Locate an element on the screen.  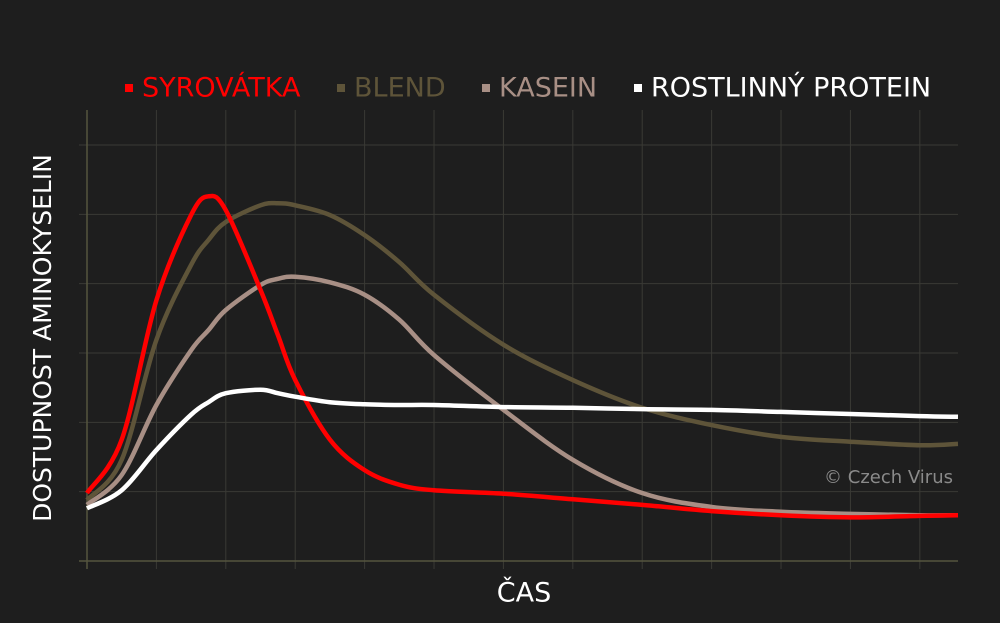
legend-label: KASEIN is located at coordinates (548, 88).